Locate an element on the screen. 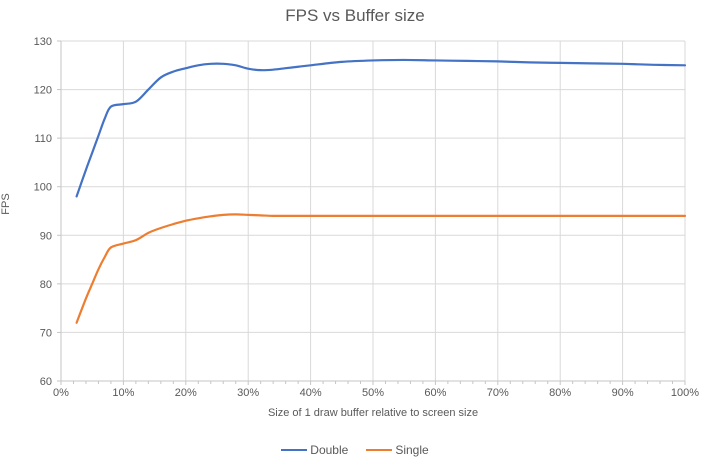  x-tick-label: 20% is located at coordinates (186, 393).